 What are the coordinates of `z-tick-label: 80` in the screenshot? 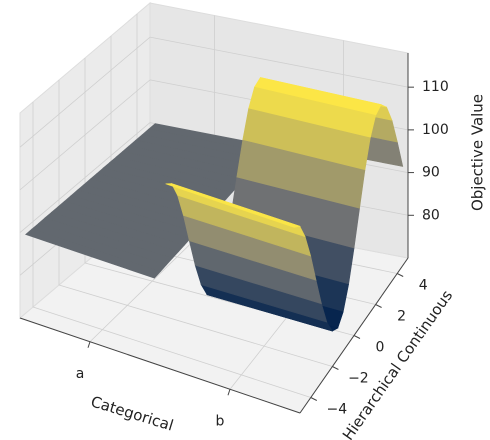 It's located at (431, 215).